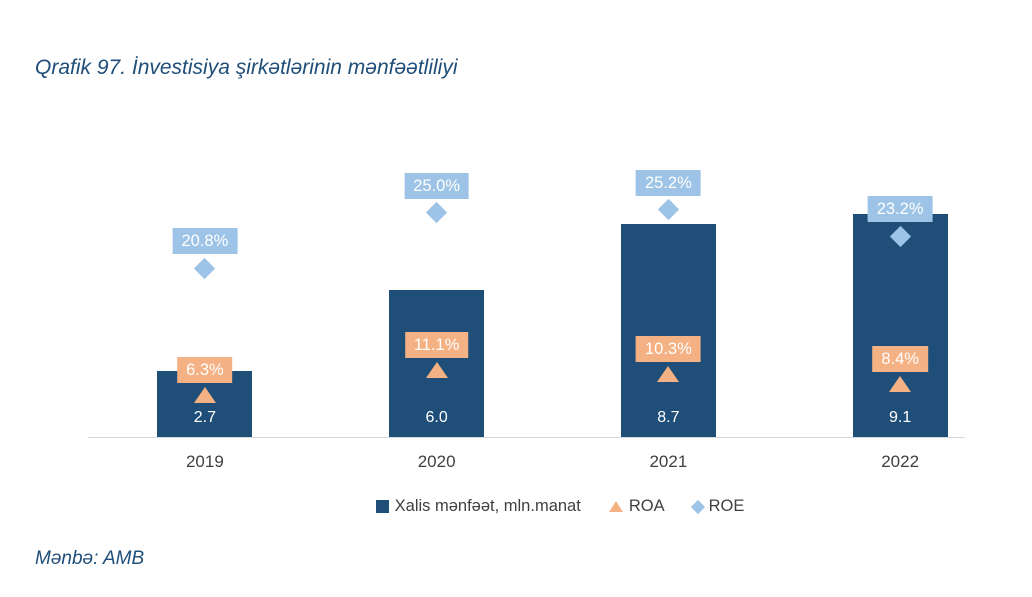 This screenshot has width=1032, height=597. What do you see at coordinates (90, 558) in the screenshot?
I see `source-note: Mənbə: AMB` at bounding box center [90, 558].